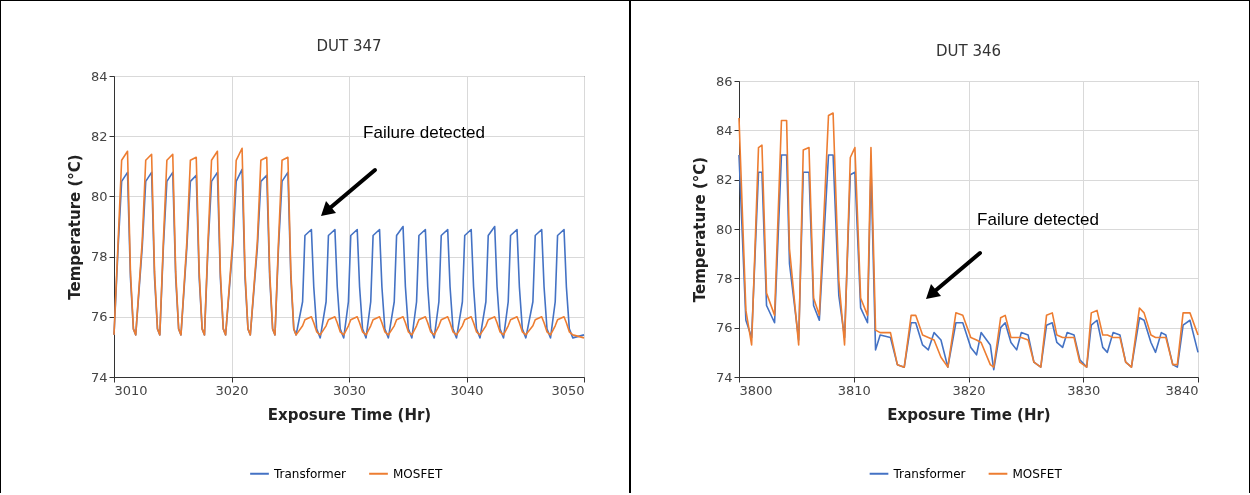 The image size is (1250, 495). Describe the element at coordinates (1182, 390) in the screenshot. I see `x-tick-label: 3840` at that location.